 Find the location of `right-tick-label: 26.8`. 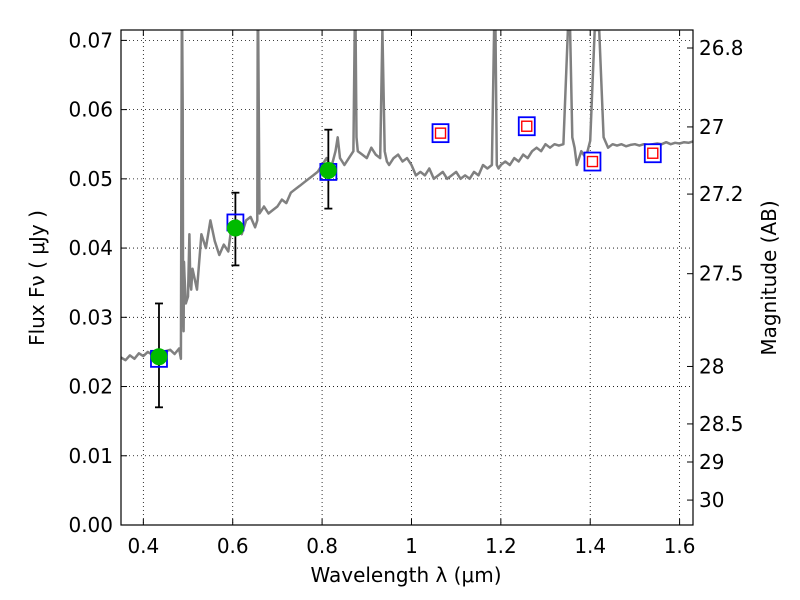

right-tick-label: 26.8 is located at coordinates (721, 48).